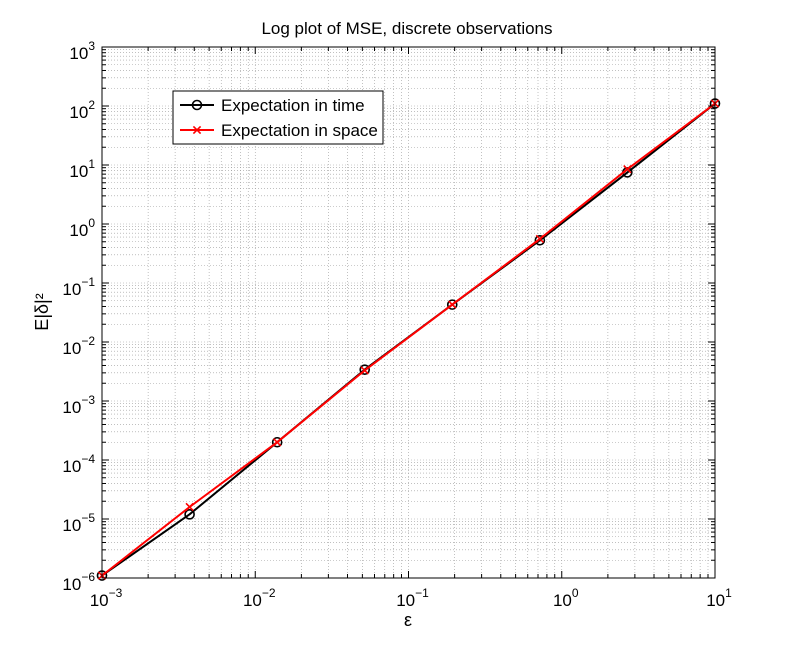 This screenshot has width=789, height=654. What do you see at coordinates (82, 228) in the screenshot?
I see `y-tick-label: 10⁰` at bounding box center [82, 228].